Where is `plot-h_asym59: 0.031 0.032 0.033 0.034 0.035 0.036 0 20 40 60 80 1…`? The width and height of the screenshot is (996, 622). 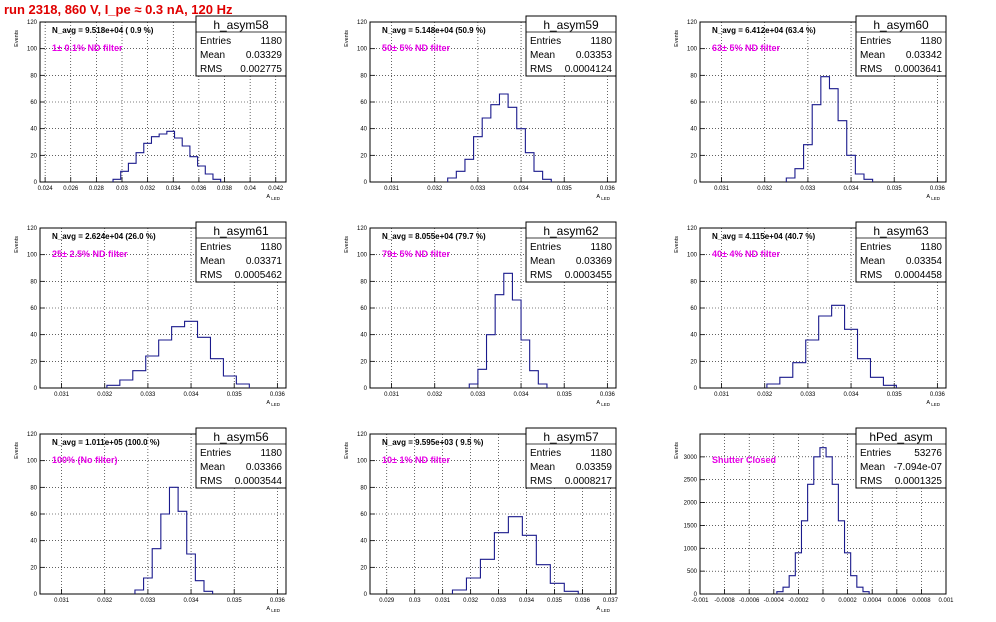
plot-h_asym59: 0.031 0.032 0.033 0.034 0.035 0.036 0 20 40 60 80 1… is located at coordinates (480, 108).